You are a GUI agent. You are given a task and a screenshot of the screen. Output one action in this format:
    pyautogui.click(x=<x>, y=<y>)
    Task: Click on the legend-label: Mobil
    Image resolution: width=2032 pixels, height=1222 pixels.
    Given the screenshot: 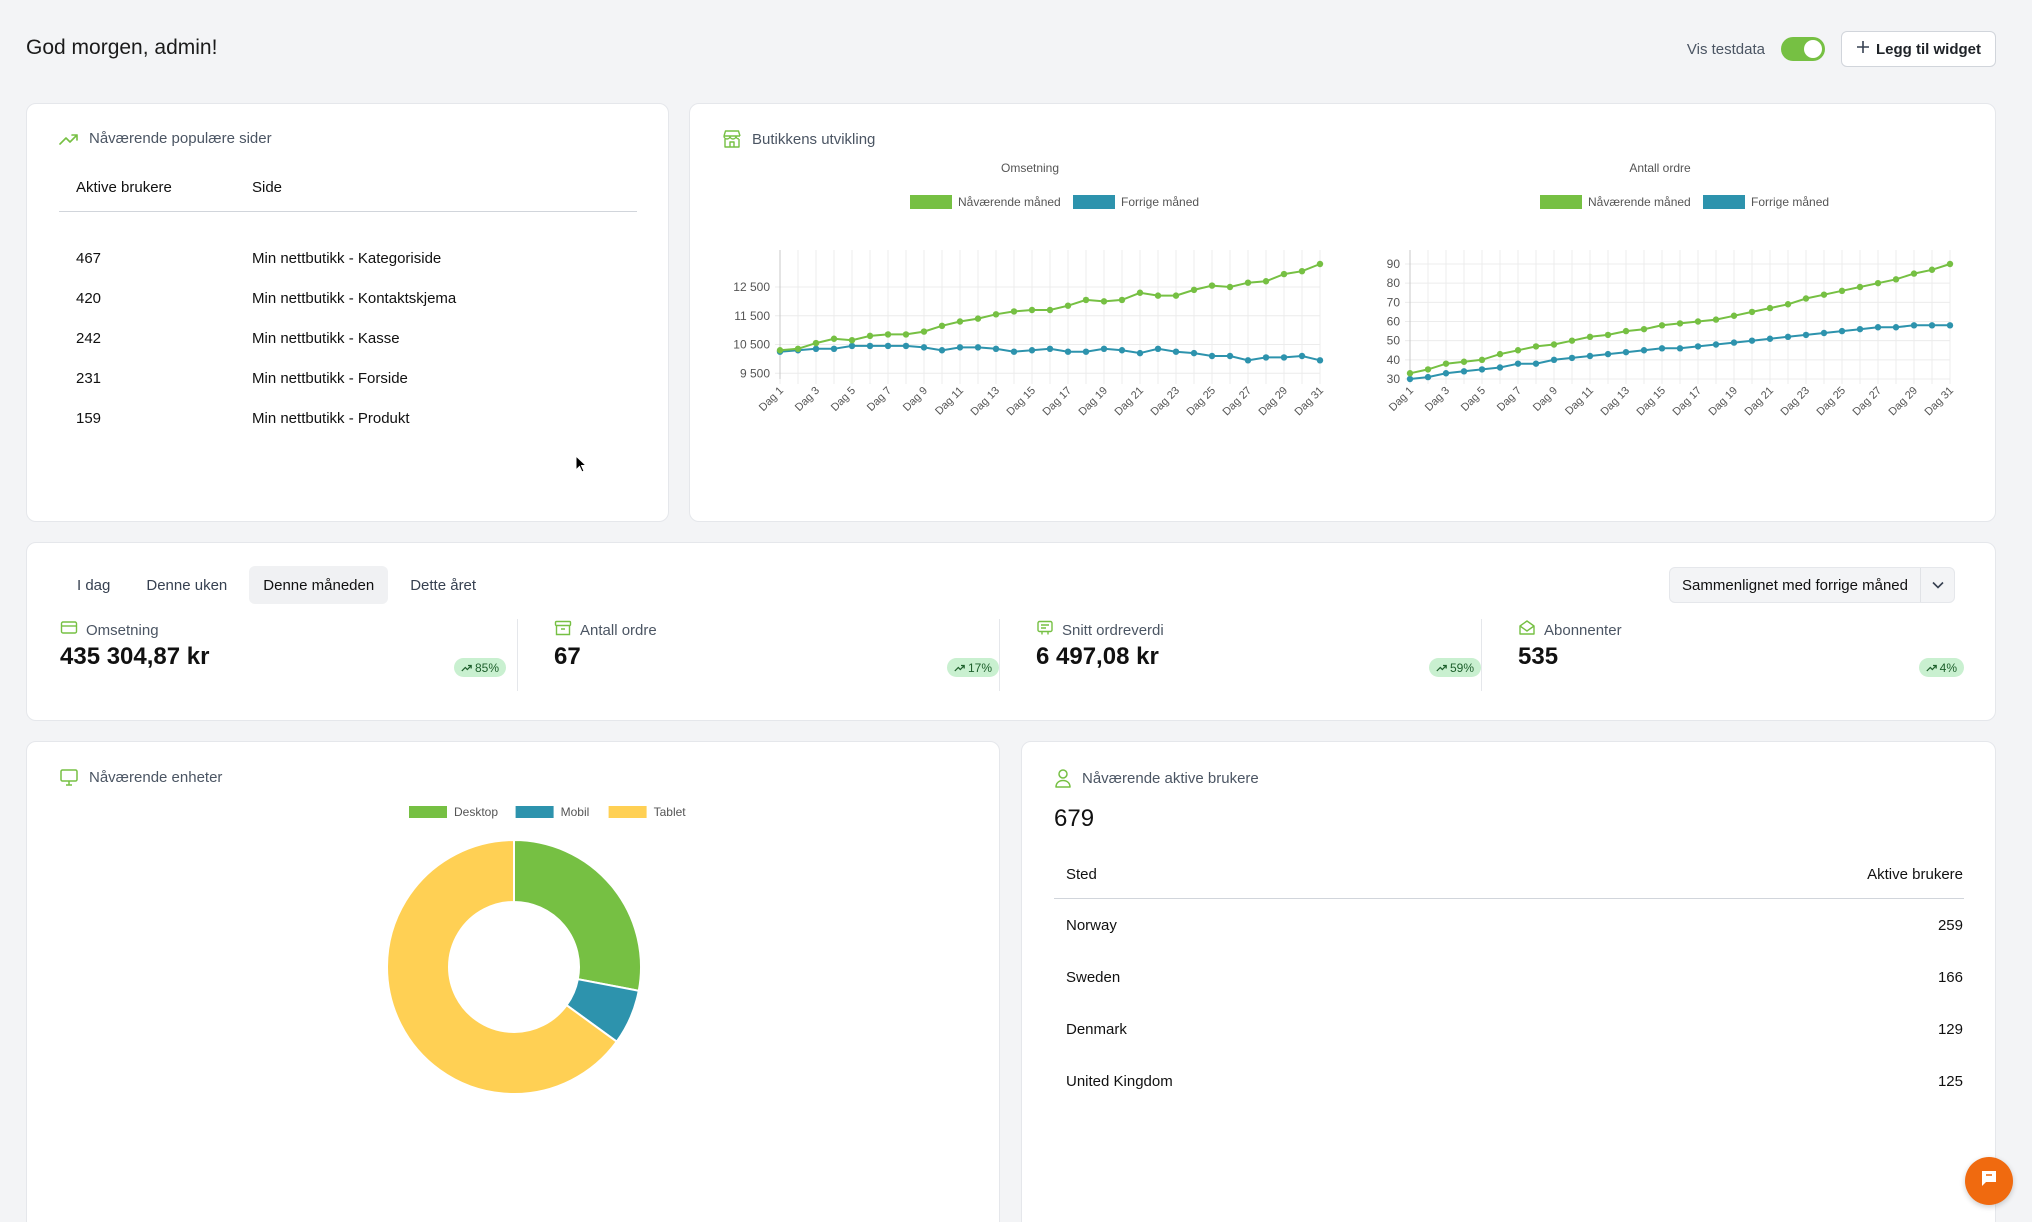 What is the action you would take?
    pyautogui.click(x=575, y=812)
    